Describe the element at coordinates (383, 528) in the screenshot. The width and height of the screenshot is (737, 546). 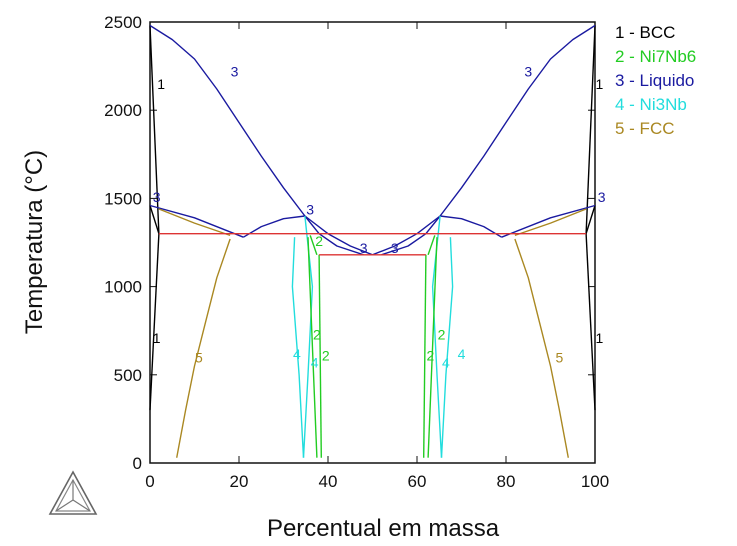
I see `x-axis-title: Percentual em massa` at that location.